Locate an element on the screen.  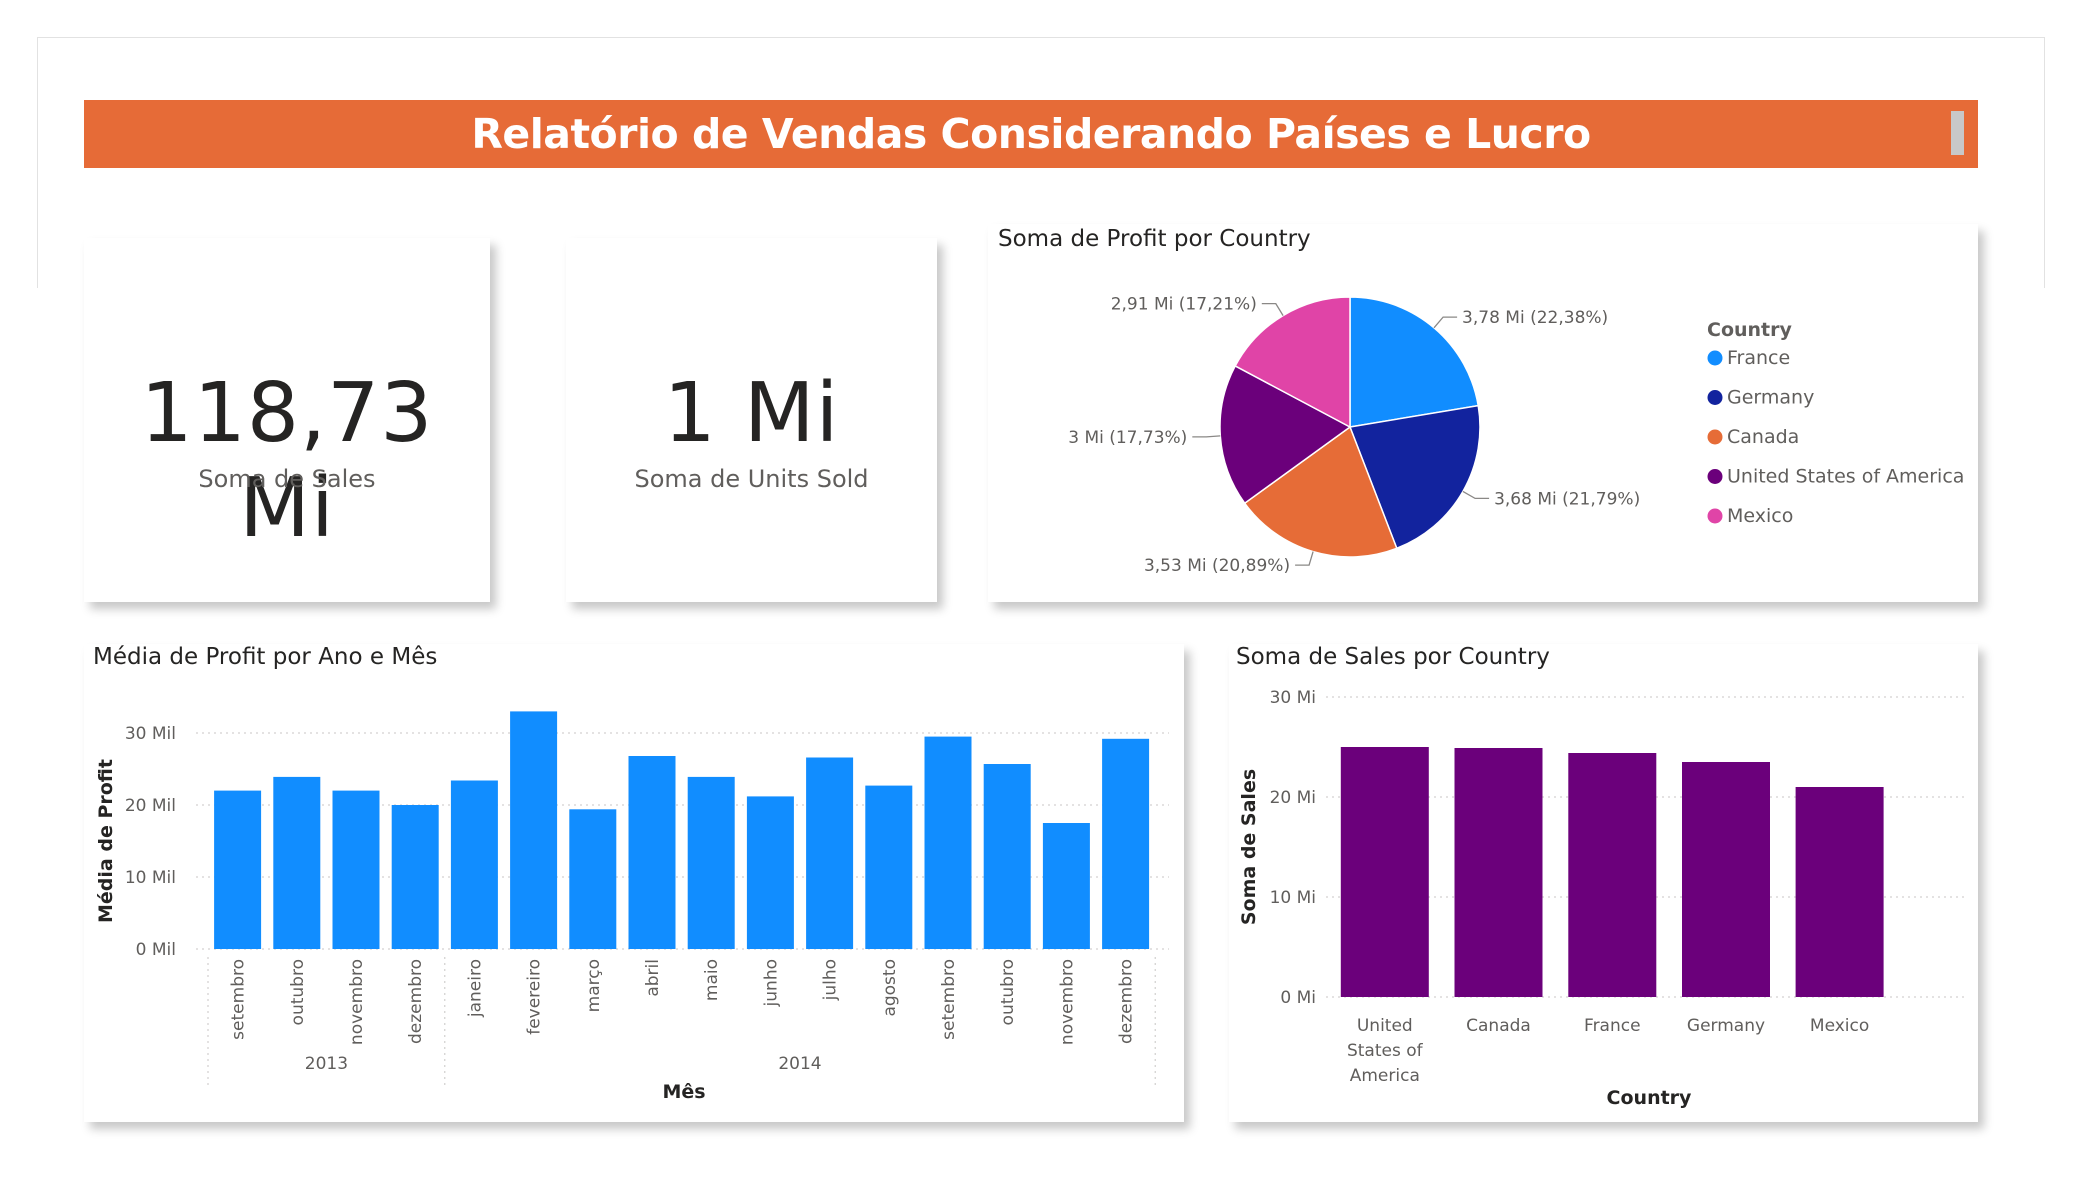
pie-slice-france is located at coordinates (1414, 362).